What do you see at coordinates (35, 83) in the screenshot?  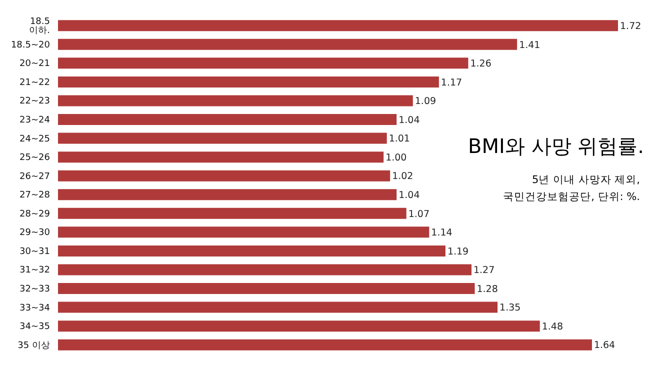 I see `y-tick-label: 21~22` at bounding box center [35, 83].